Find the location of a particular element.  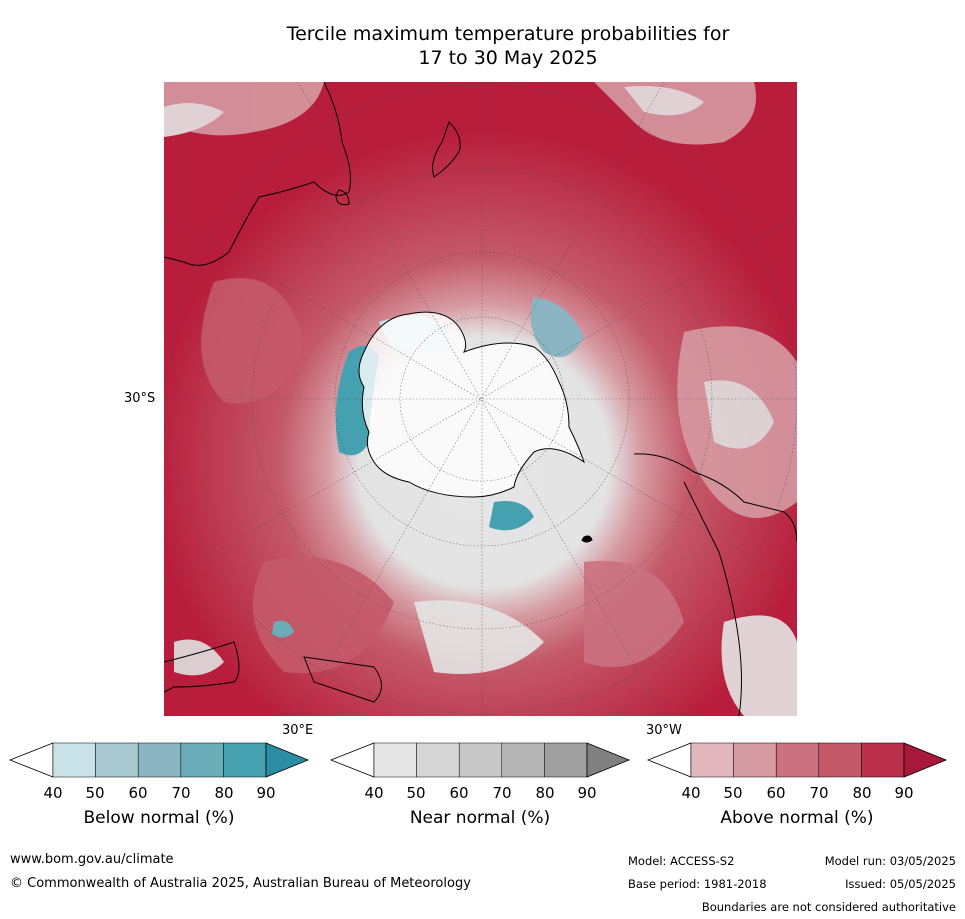

new-zealand-coastline is located at coordinates (446, 149).